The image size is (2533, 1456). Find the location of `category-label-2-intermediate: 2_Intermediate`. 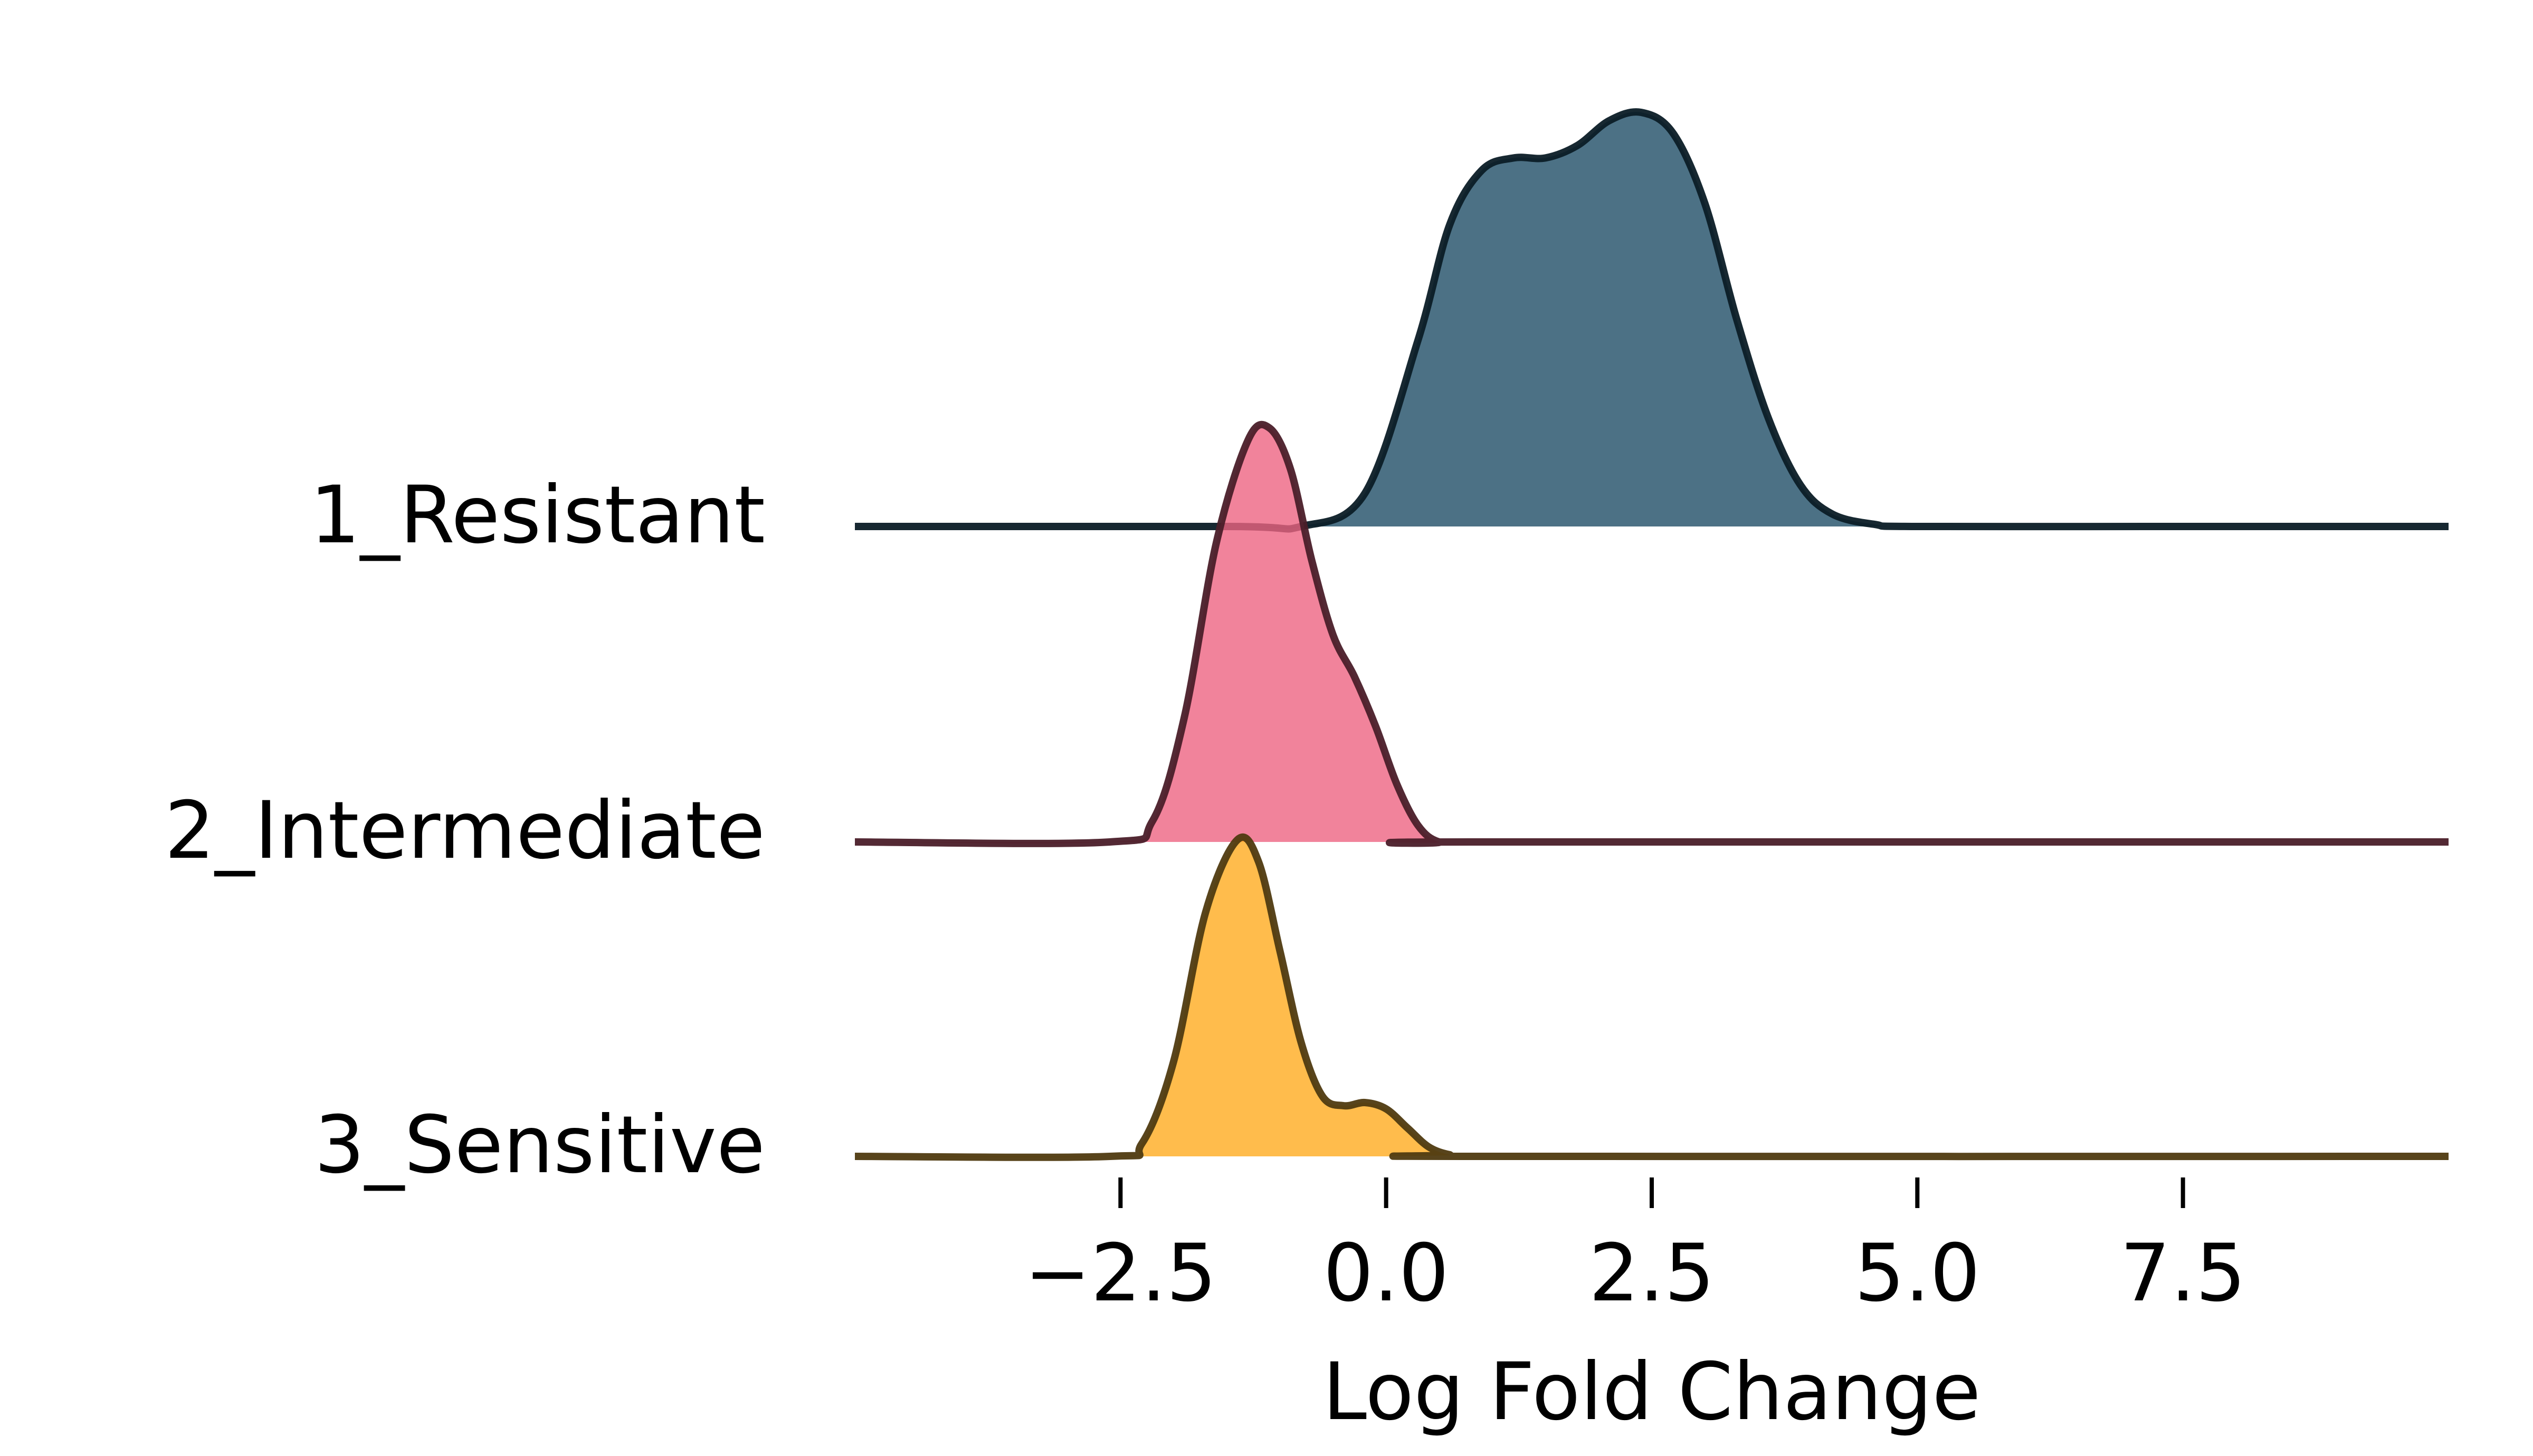

category-label-2-intermediate: 2_Intermediate is located at coordinates (465, 831).